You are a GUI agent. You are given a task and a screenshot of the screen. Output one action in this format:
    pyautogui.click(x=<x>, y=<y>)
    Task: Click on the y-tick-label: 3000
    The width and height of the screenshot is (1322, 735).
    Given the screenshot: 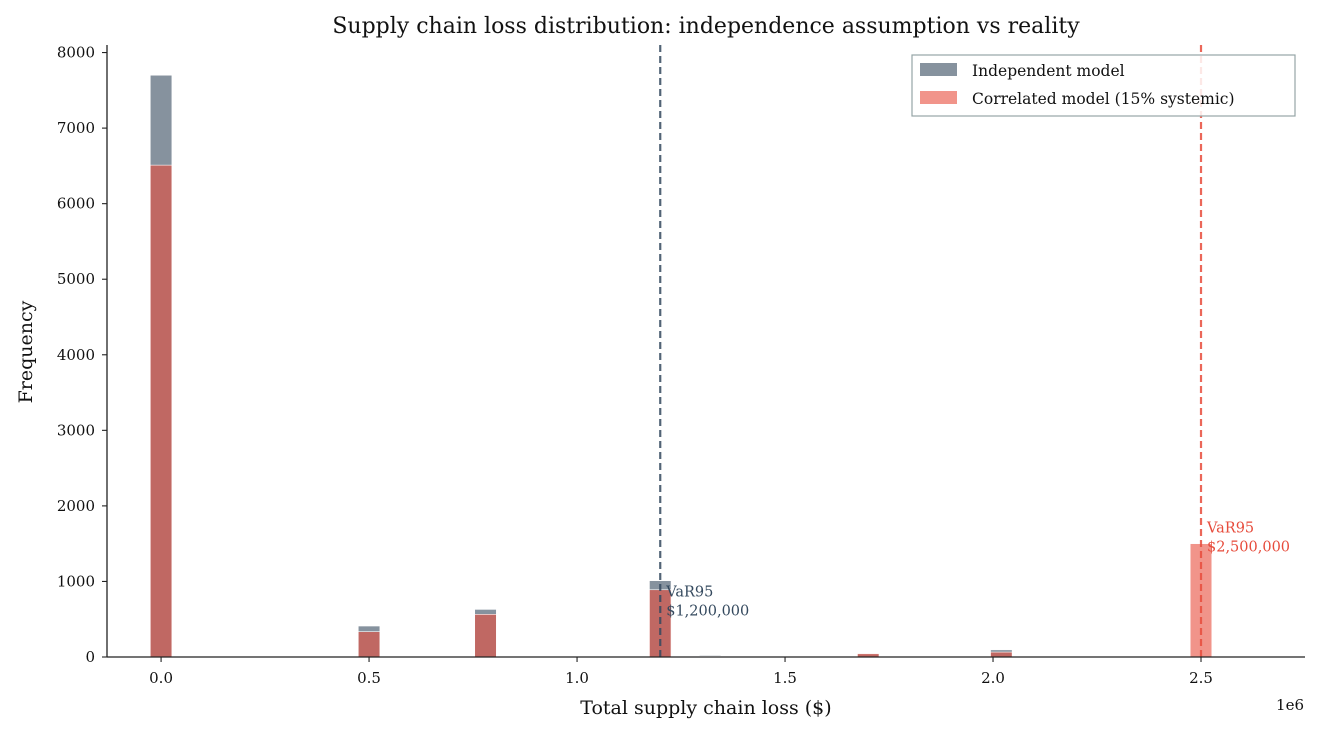 What is the action you would take?
    pyautogui.click(x=76, y=430)
    